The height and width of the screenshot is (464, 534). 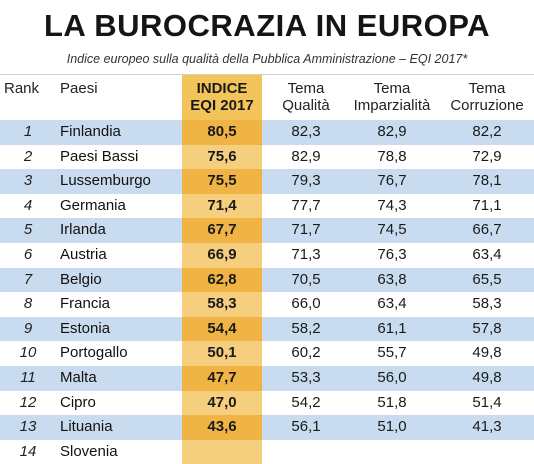 What do you see at coordinates (306, 205) in the screenshot?
I see `qualita-cell: 77,7` at bounding box center [306, 205].